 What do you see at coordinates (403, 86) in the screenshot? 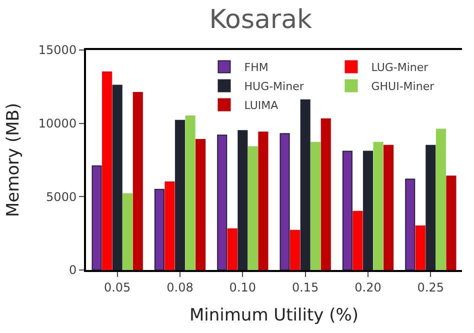
I see `legend-label: GHUI-Miner` at bounding box center [403, 86].